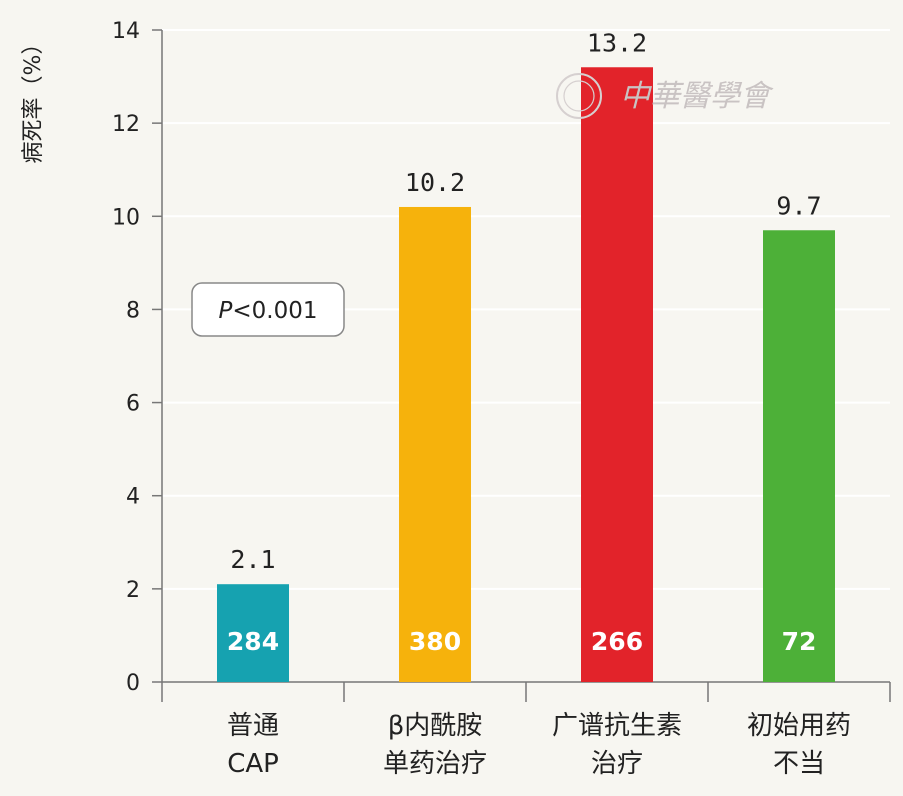 This screenshot has width=903, height=796. I want to click on y-tick-label: 8, so click(133, 310).